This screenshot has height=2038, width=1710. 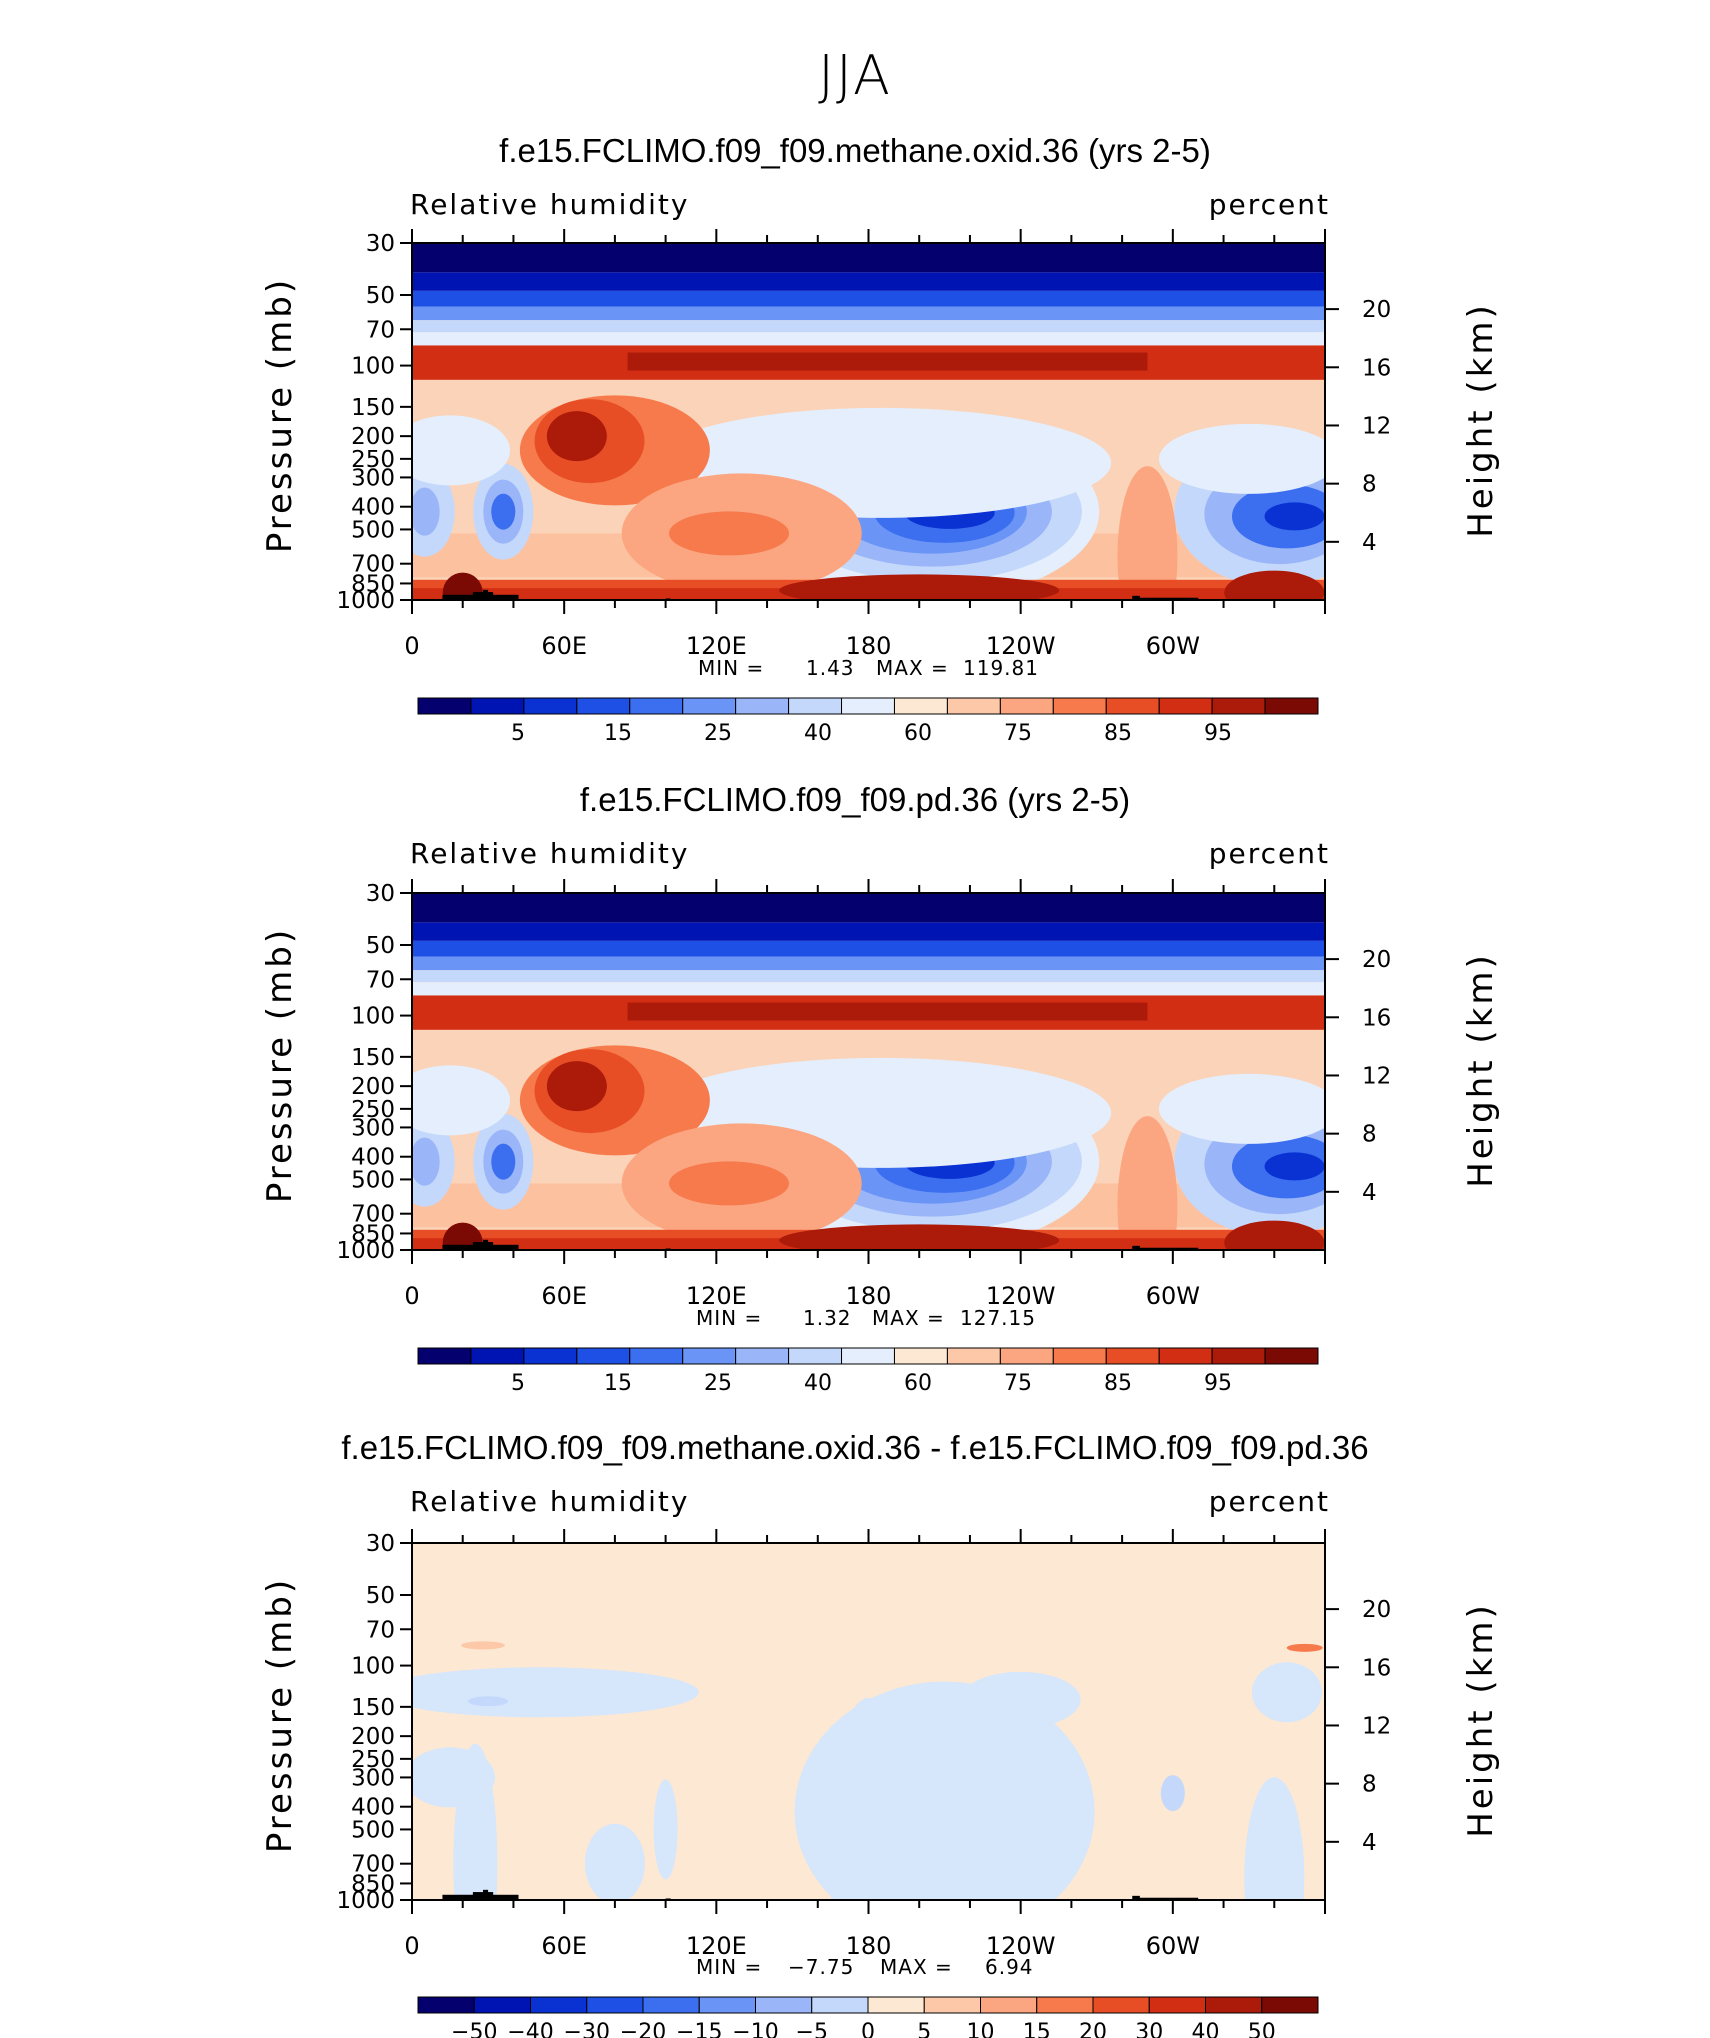 What do you see at coordinates (699, 2029) in the screenshot?
I see `colorbar-label: −15` at bounding box center [699, 2029].